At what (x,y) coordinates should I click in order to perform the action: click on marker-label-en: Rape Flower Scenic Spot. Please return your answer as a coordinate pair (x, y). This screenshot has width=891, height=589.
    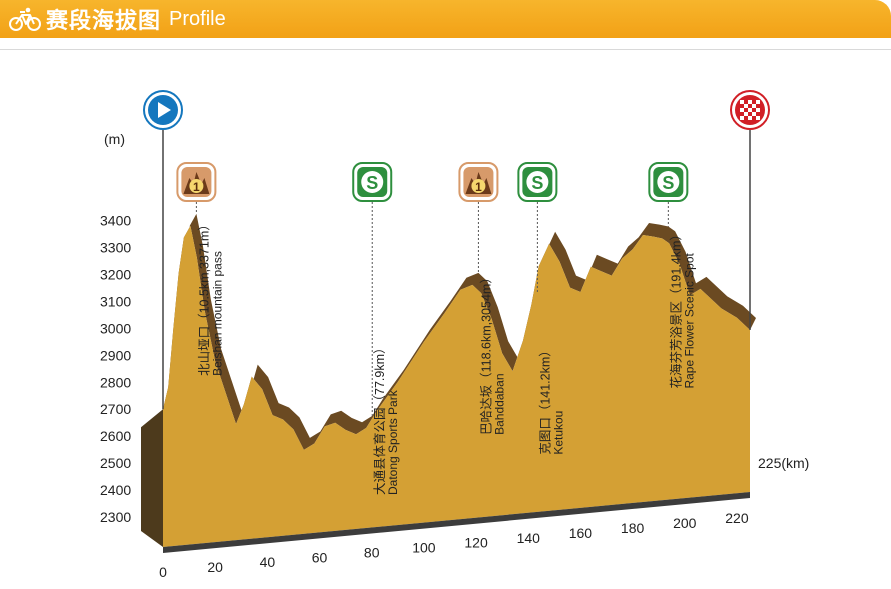
    Looking at the image, I should click on (689, 320).